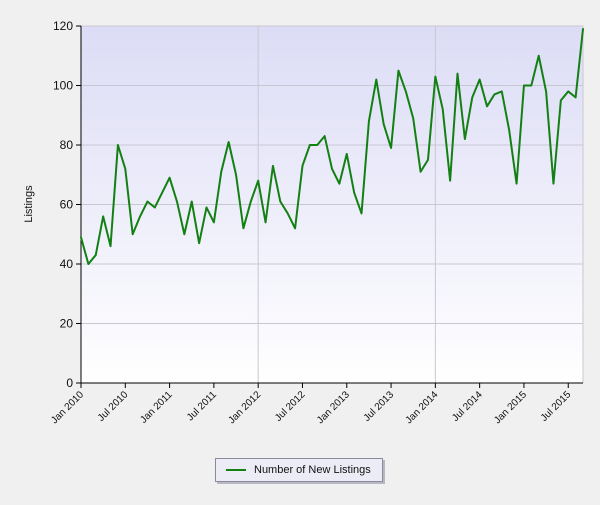  Describe the element at coordinates (67, 145) in the screenshot. I see `y-tick-label: 80` at that location.